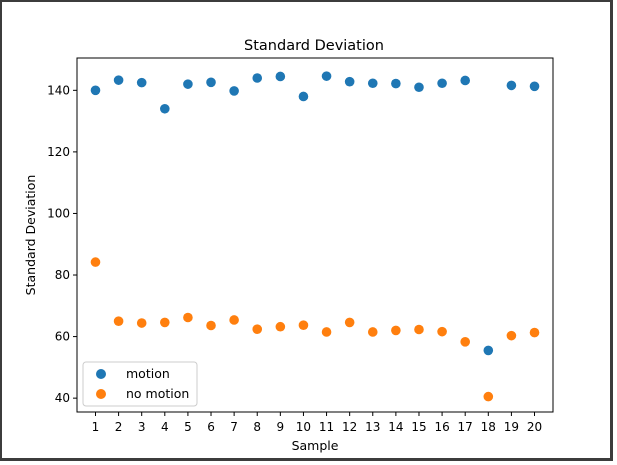  What do you see at coordinates (58, 90) in the screenshot?
I see `y-tick-label: 140` at bounding box center [58, 90].